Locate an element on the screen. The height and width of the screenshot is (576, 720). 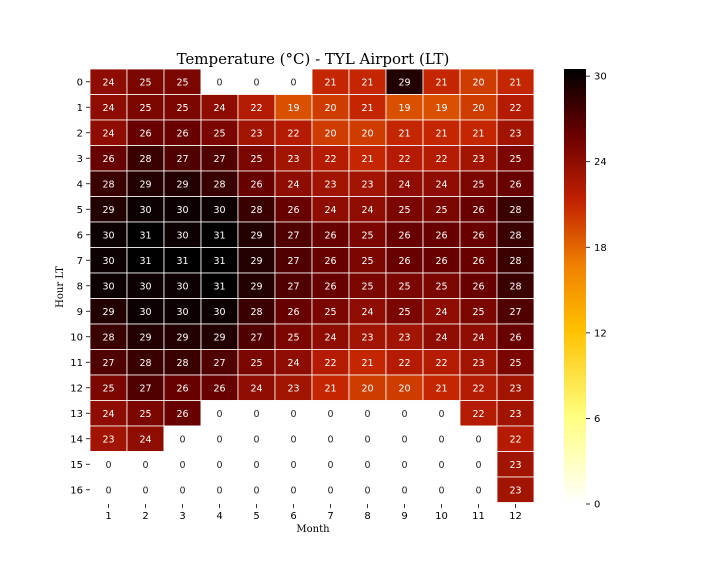
x-tick-label: 4 is located at coordinates (219, 516).